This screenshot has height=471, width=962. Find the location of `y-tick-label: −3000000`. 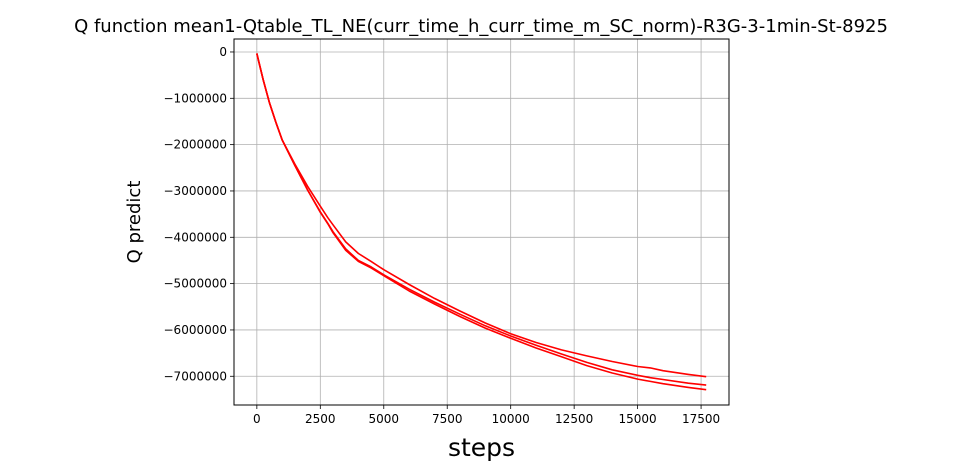

y-tick-label: −3000000 is located at coordinates (196, 191).